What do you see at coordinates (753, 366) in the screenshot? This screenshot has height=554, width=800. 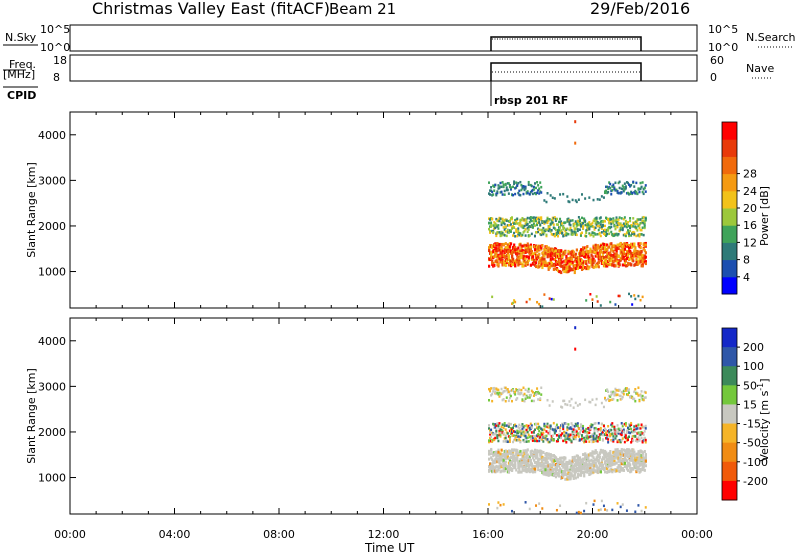 I see `colorbar-tick-label: 100` at bounding box center [753, 366].